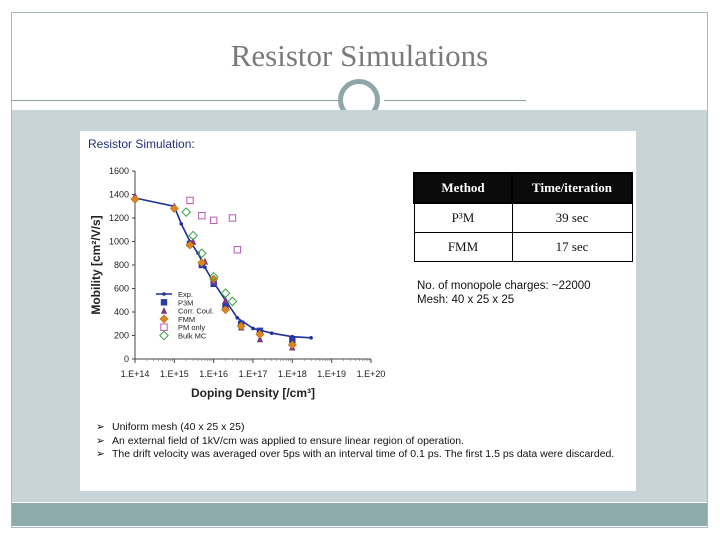 This screenshot has width=720, height=540. Describe the element at coordinates (185, 302) in the screenshot. I see `legend-label: P3M` at that location.